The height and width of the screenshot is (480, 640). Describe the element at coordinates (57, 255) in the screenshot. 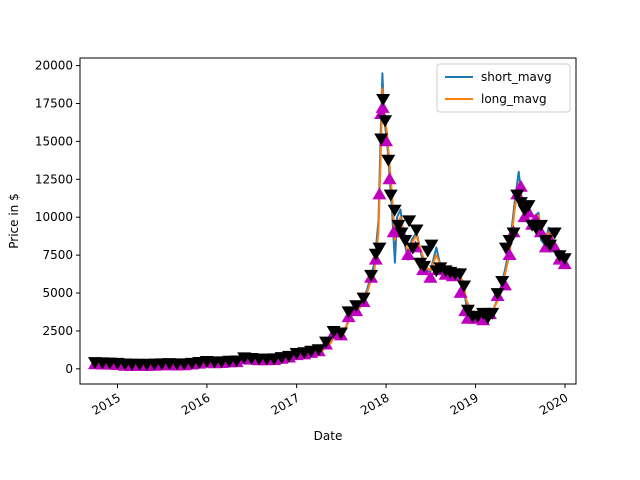

I see `y-tick-label: 7500` at that location.